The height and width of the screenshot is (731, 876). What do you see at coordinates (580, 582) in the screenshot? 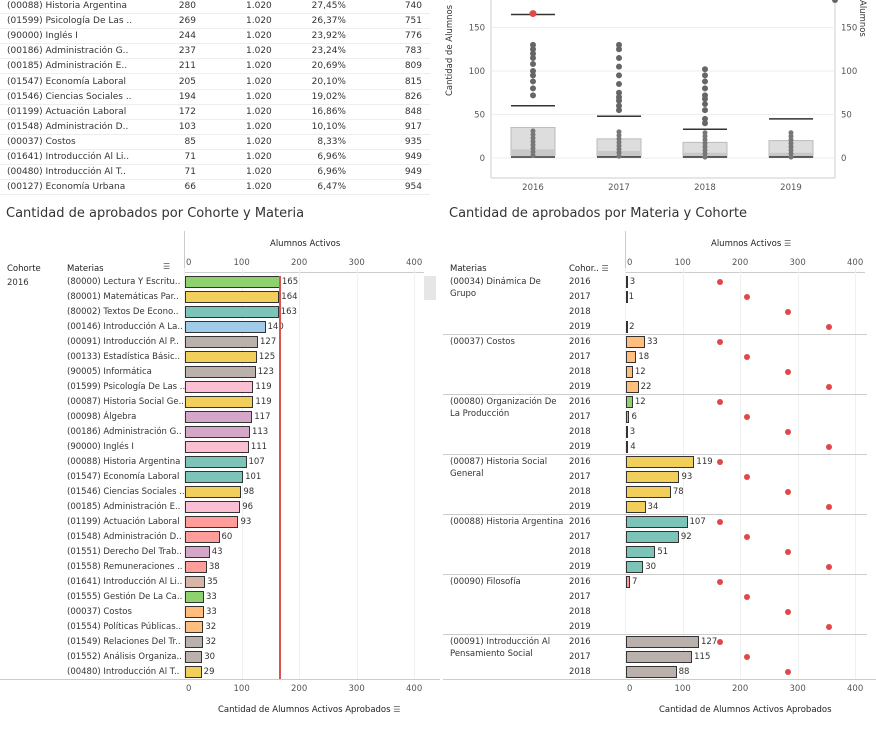
I see `right-year-label: 2016` at bounding box center [580, 582].